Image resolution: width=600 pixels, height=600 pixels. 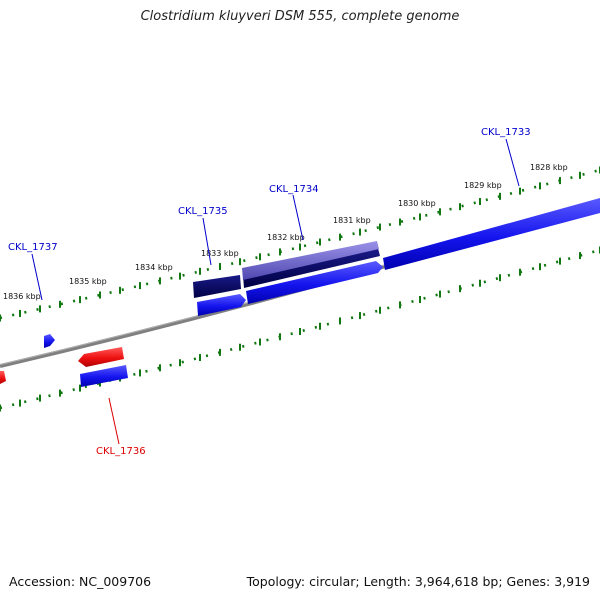 What do you see at coordinates (3, 377) in the screenshot?
I see `gene-red-left` at bounding box center [3, 377].